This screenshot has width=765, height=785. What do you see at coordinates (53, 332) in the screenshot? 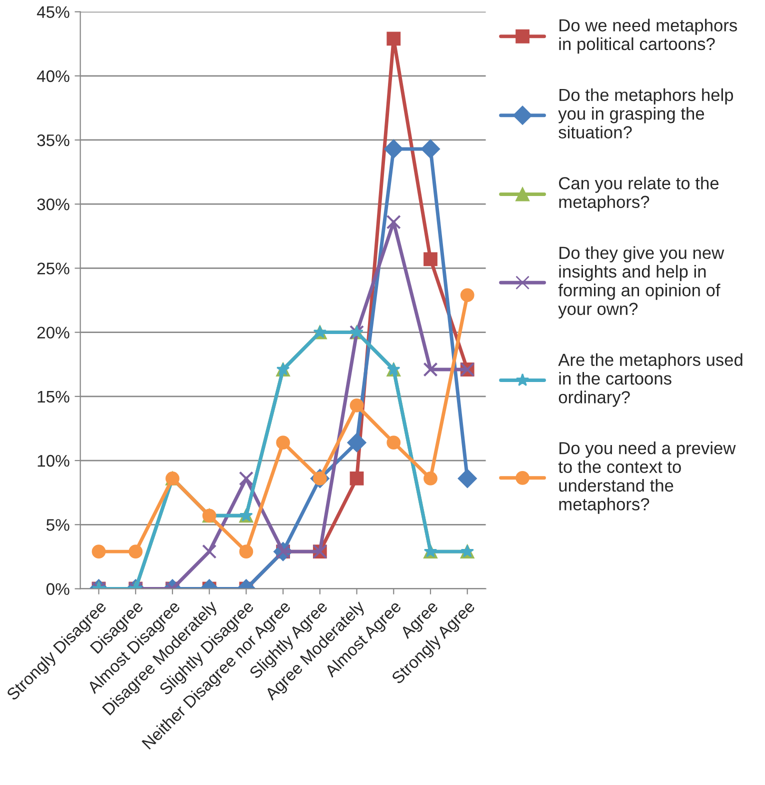
I see `y-tick-label: 20%` at bounding box center [53, 332].